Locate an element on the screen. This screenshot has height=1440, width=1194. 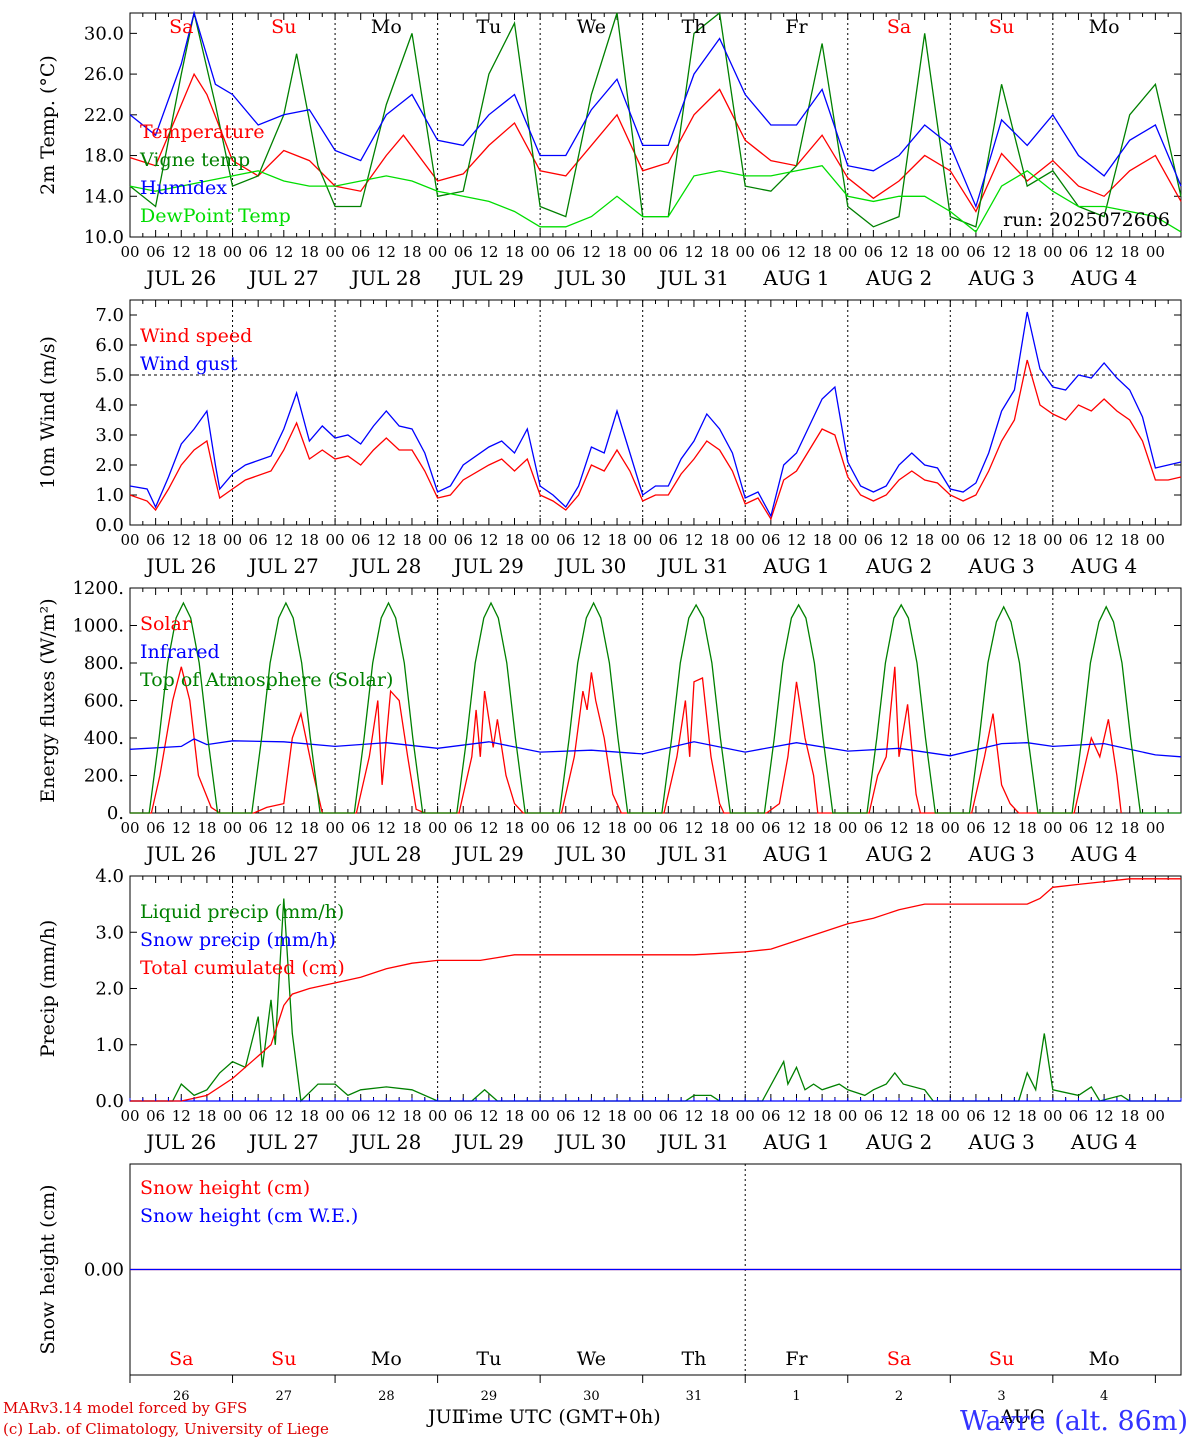
y-tick-label: 1.0 is located at coordinates (109, 1045).